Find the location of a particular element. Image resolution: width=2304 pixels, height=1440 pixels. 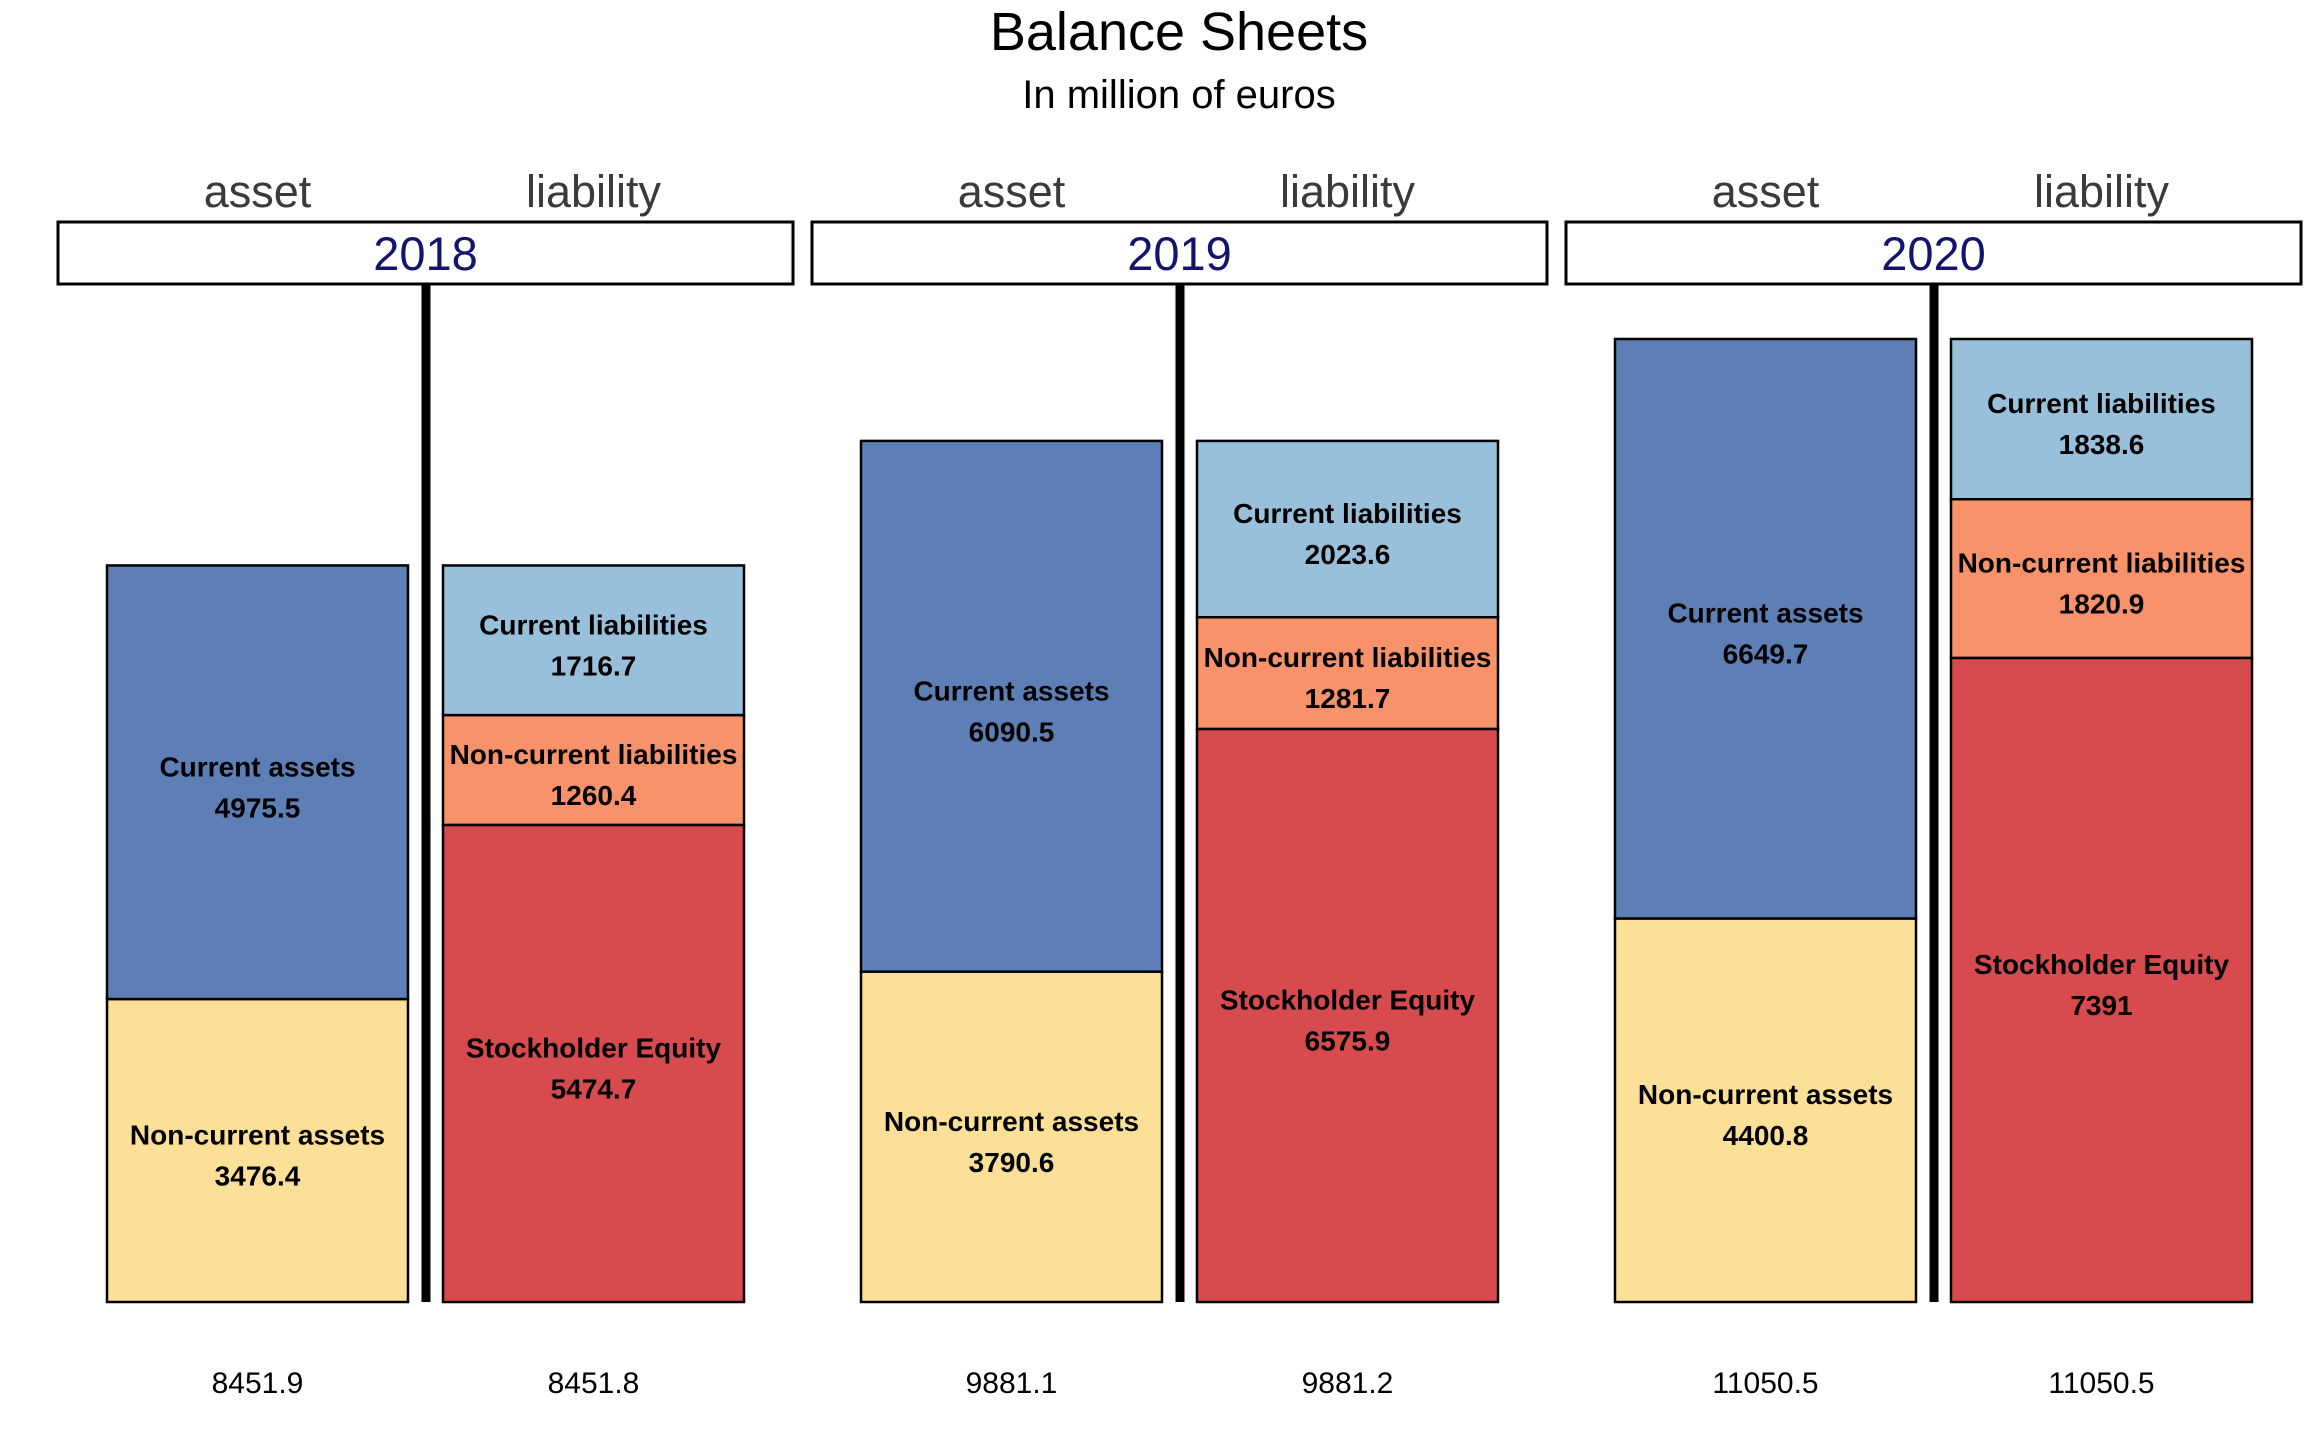

segment-value-label: 6090.5 is located at coordinates (1012, 731).